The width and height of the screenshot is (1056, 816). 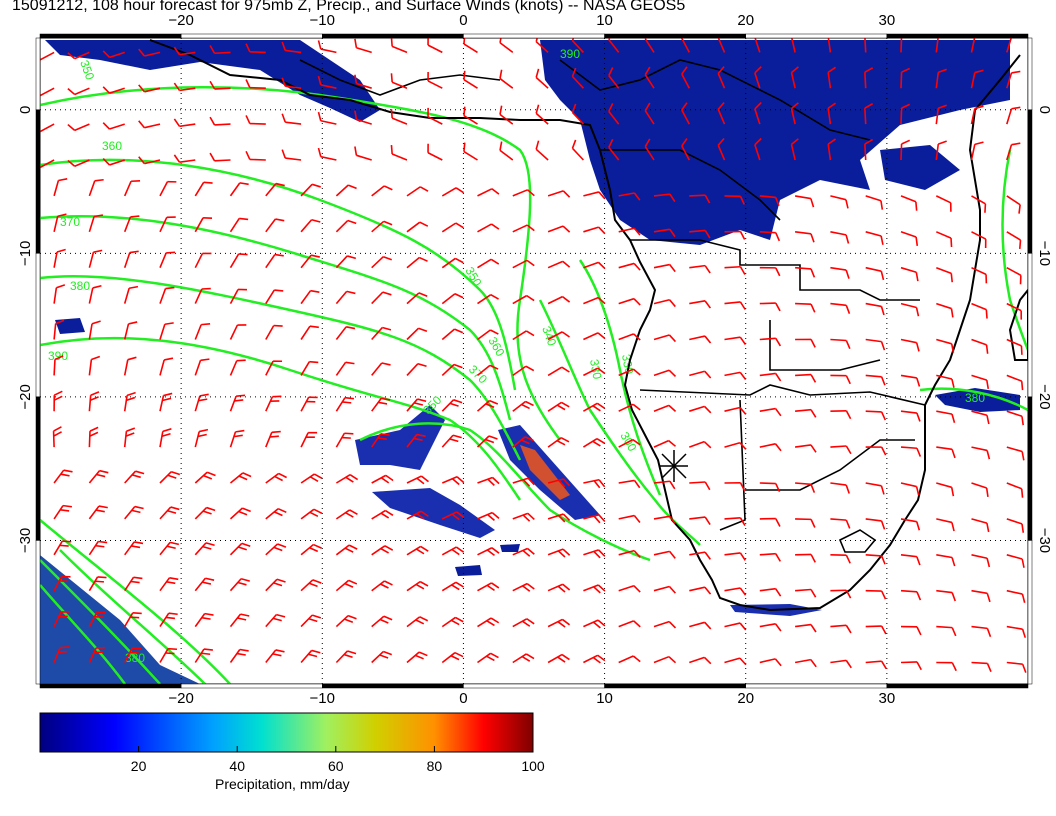 I want to click on height-contour, so click(x=620, y=377).